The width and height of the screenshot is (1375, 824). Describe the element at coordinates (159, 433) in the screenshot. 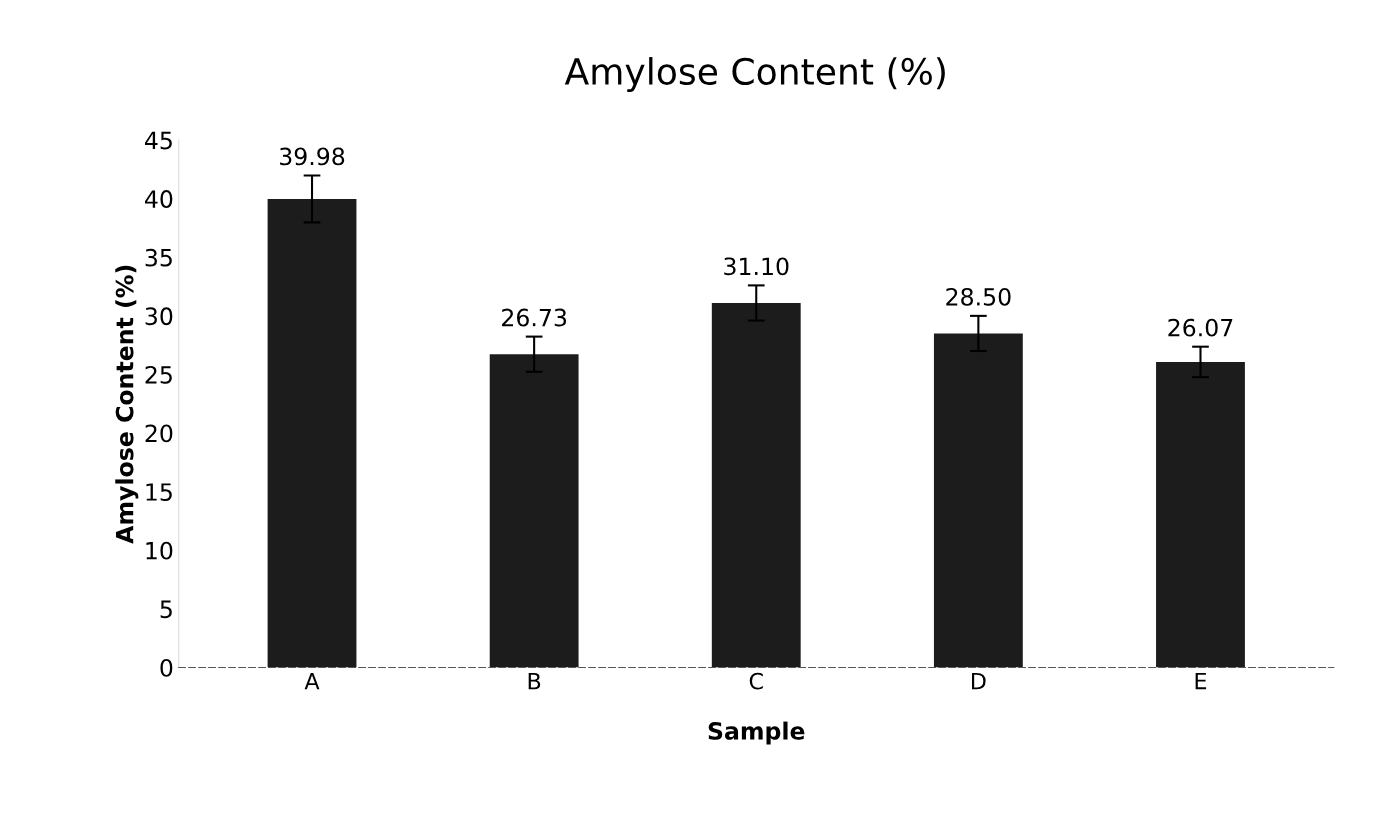

I see `y-tick-label: 20` at that location.